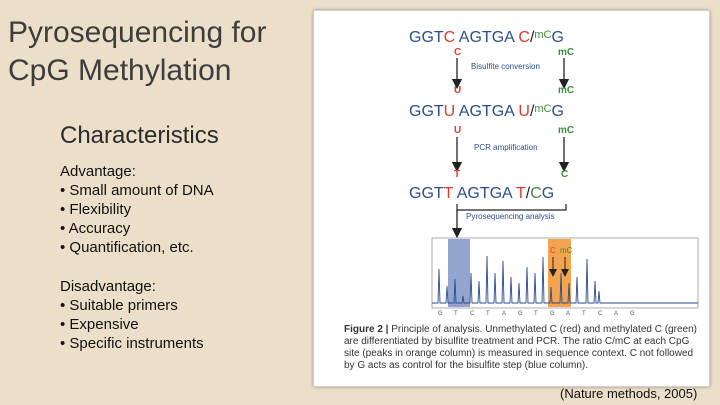  What do you see at coordinates (139, 135) in the screenshot?
I see `slide-subtitle: Characteristics` at bounding box center [139, 135].